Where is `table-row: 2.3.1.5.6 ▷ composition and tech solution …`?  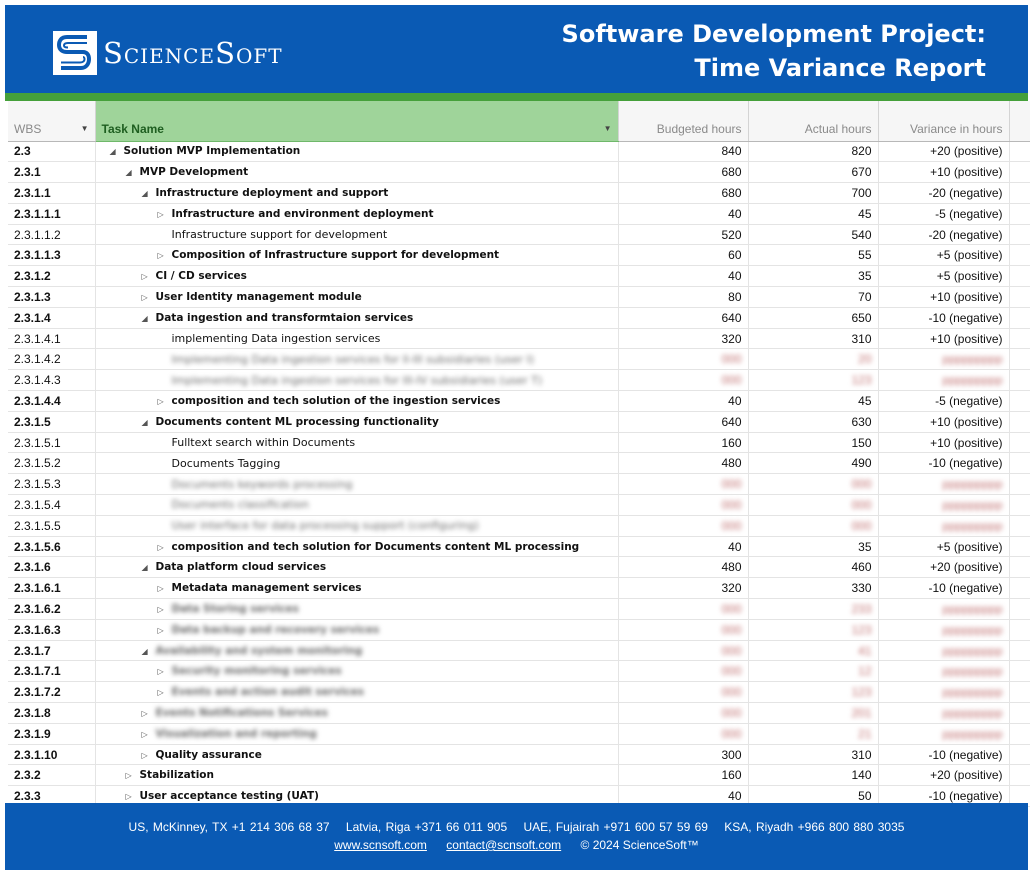
table-row: 2.3.1.5.6 ▷ composition and tech solution … is located at coordinates (519, 547).